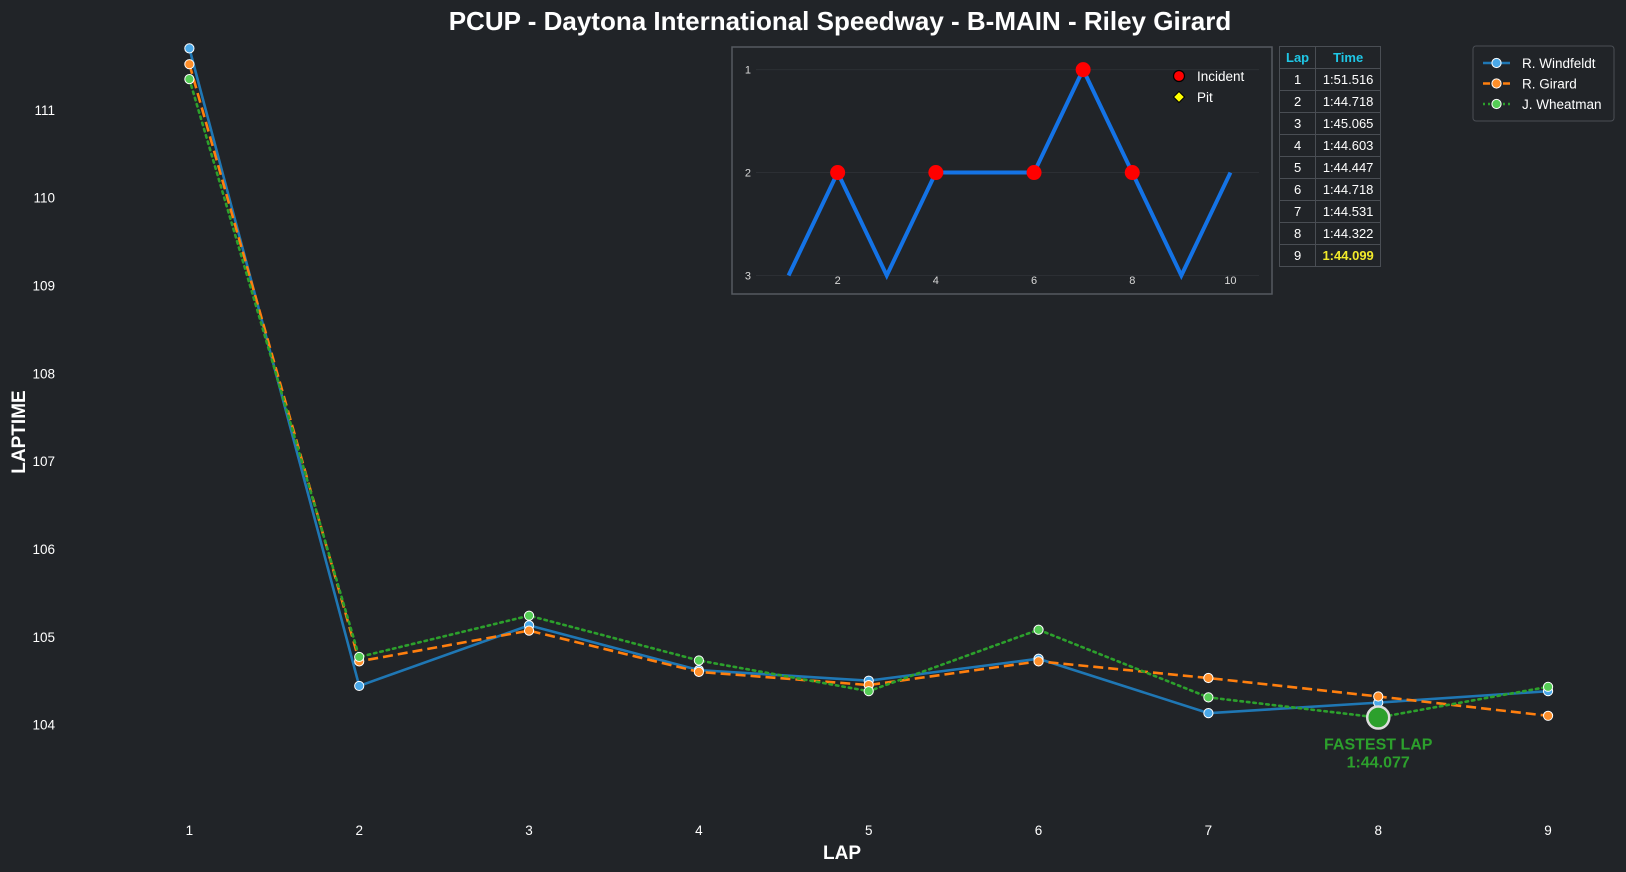 This screenshot has height=872, width=1626. Describe the element at coordinates (1297, 211) in the screenshot. I see `lap-number: 7` at that location.